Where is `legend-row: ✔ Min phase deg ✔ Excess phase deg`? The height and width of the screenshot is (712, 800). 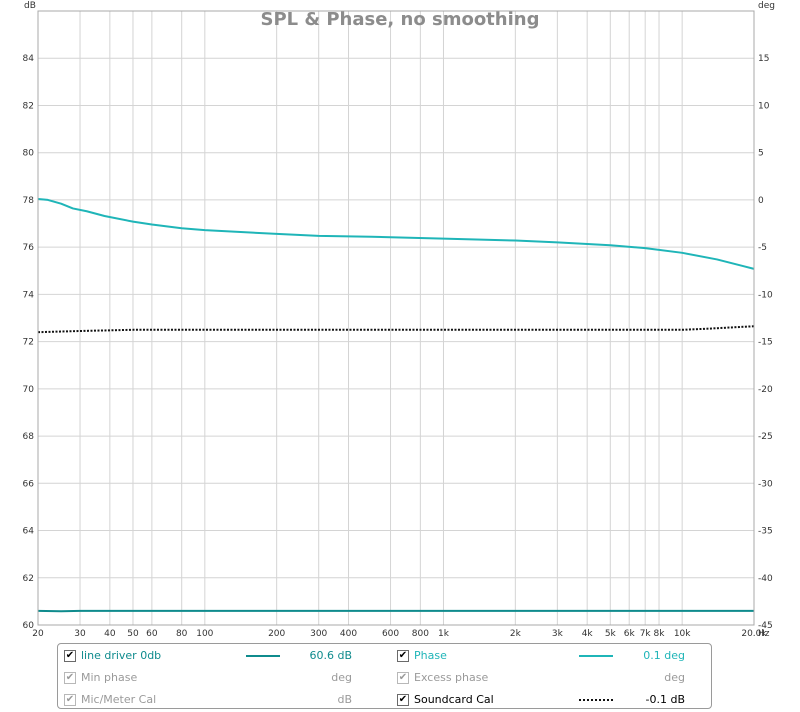 legend-row: ✔ Min phase deg ✔ Excess phase deg is located at coordinates (384, 678).